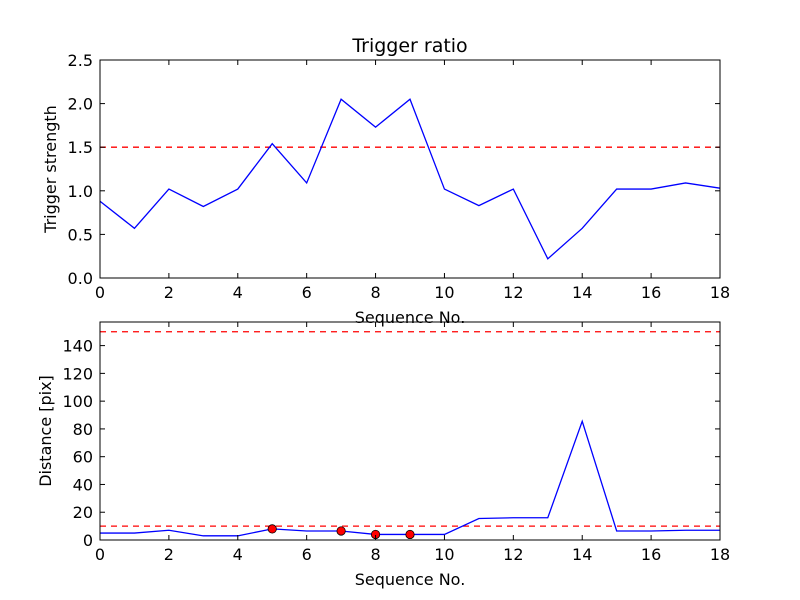 This screenshot has width=800, height=600. I want to click on chart-title: Trigger ratio, so click(409, 46).